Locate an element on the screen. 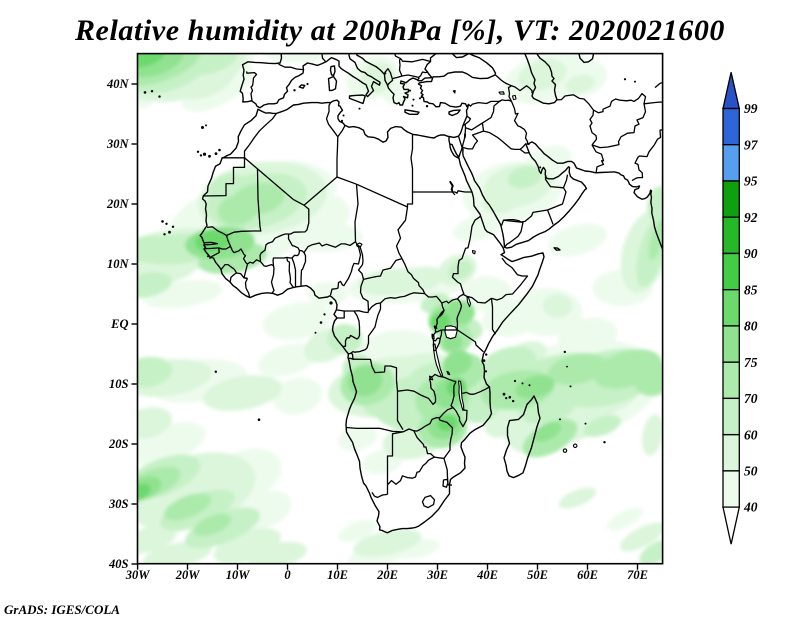  svg-text: 20S is located at coordinates (118, 444).